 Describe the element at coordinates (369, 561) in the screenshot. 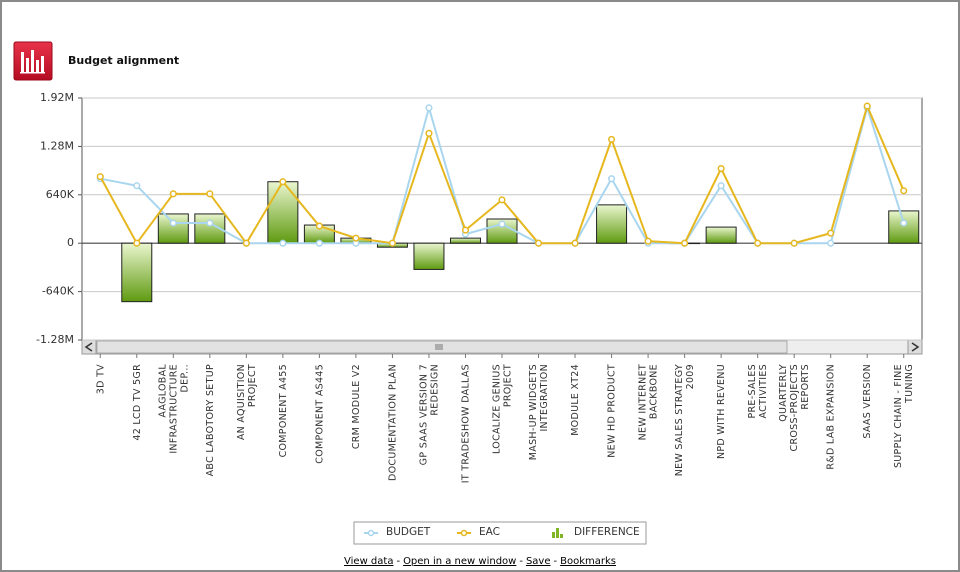

I see `footer-link: View data` at that location.